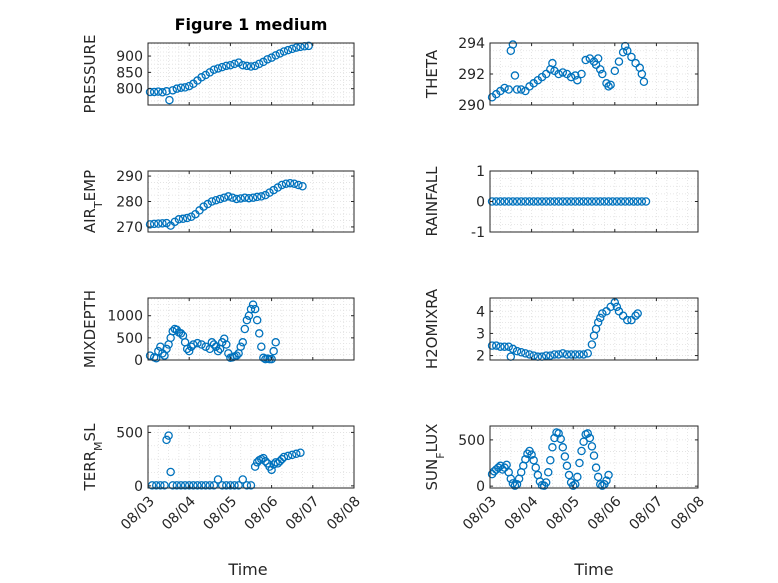 The height and width of the screenshot is (583, 778). Describe the element at coordinates (220, 514) in the screenshot. I see `x-tick-label: 08/05` at that location.